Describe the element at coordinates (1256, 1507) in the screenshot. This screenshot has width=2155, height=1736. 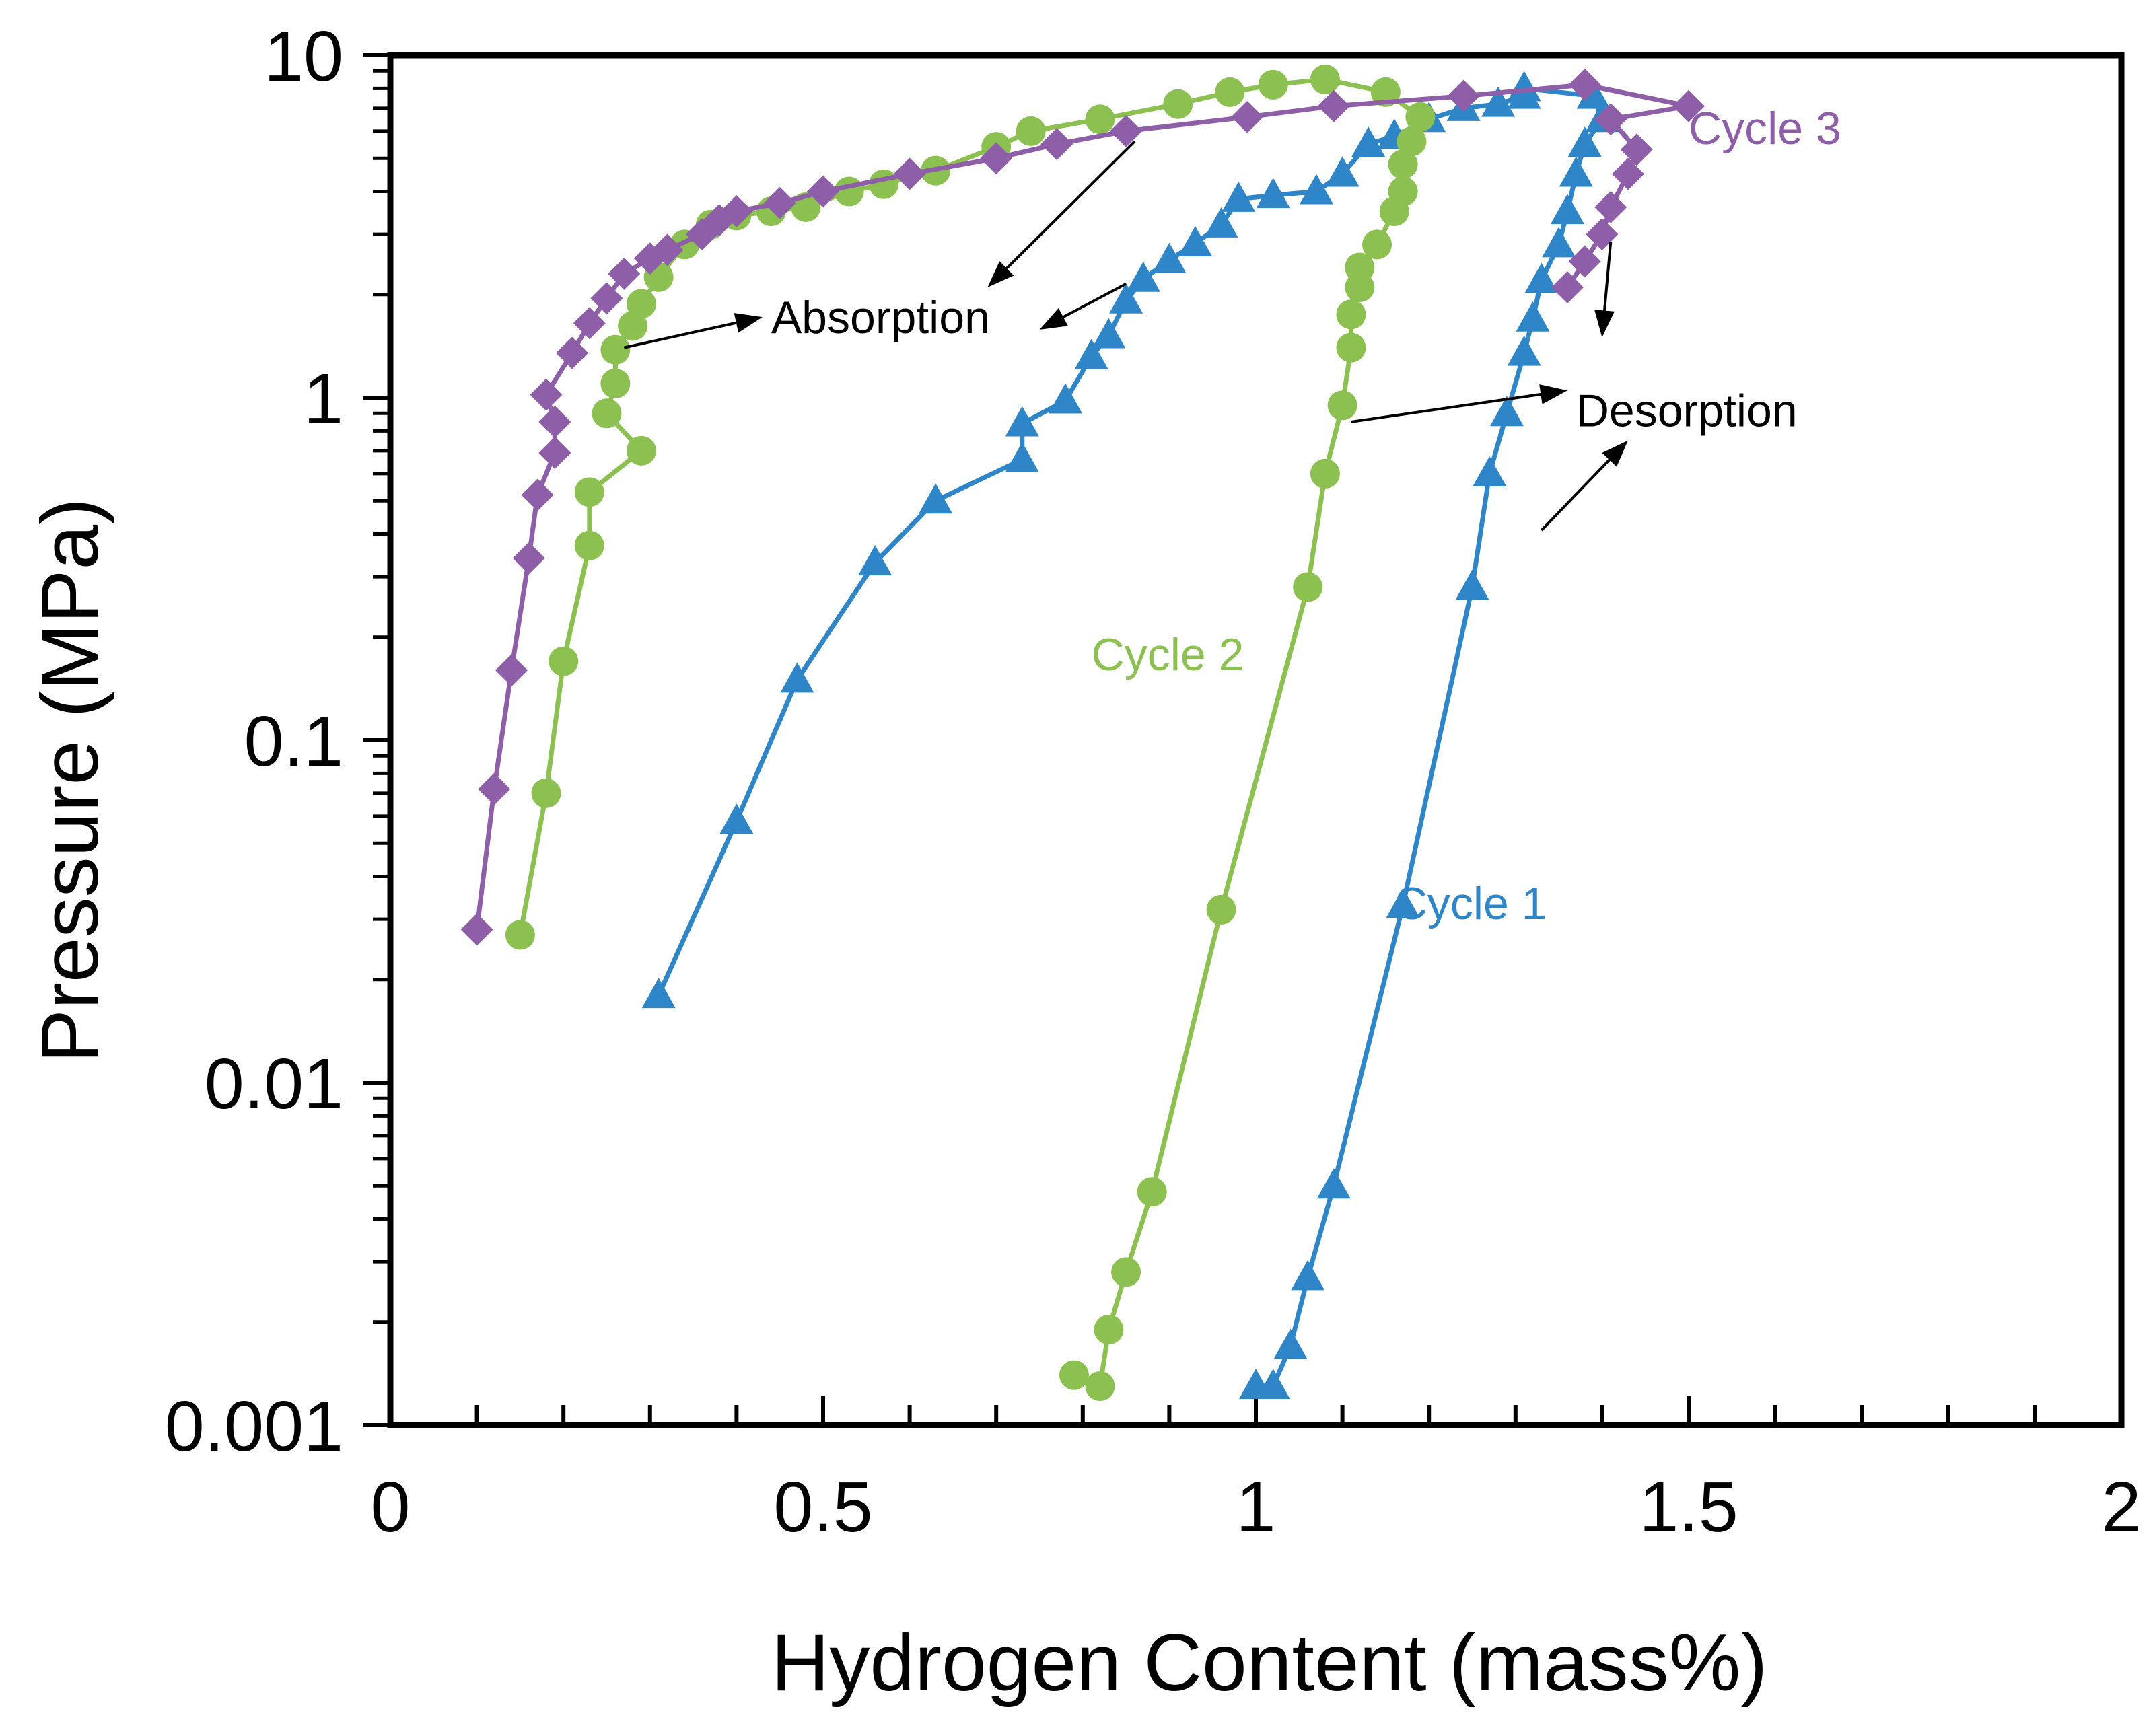
I see `x-tick-label: 1` at that location.